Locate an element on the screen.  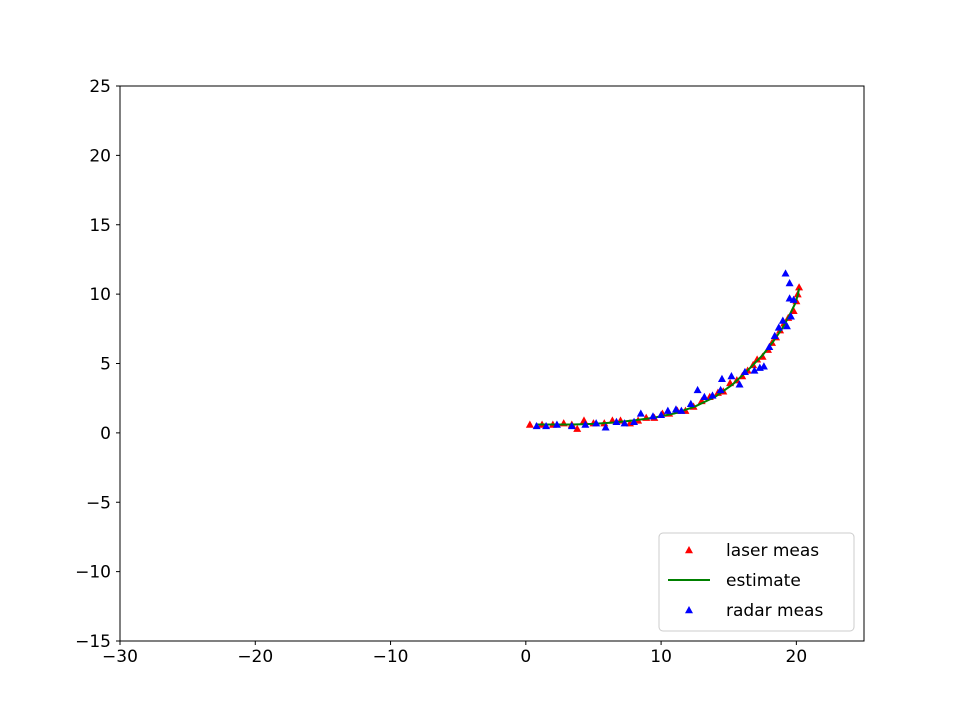
legend-label-estimate: estimate is located at coordinates (763, 581).